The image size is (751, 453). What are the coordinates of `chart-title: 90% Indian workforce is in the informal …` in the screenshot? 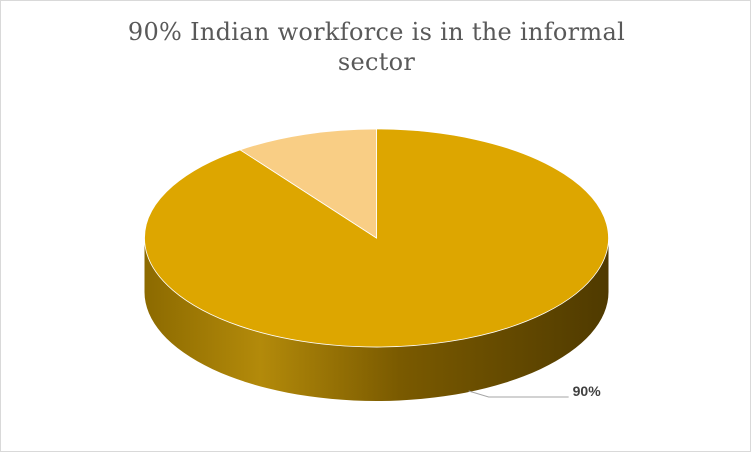 It's located at (376, 47).